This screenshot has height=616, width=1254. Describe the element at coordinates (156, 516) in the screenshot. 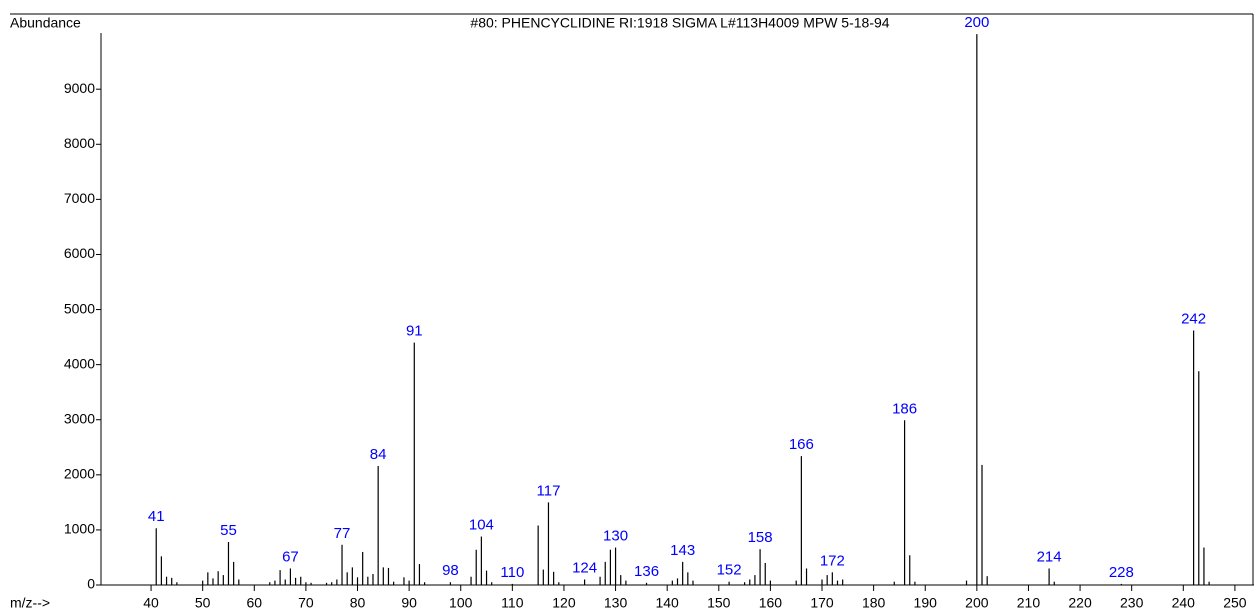

I see `peak-label: 41` at that location.